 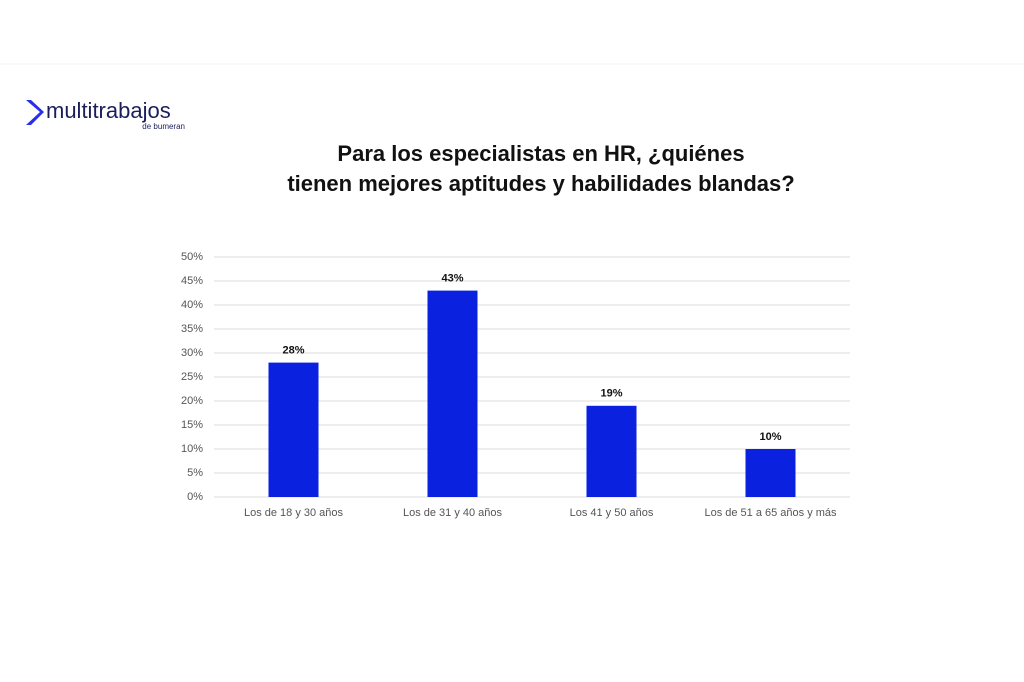 What do you see at coordinates (453, 513) in the screenshot?
I see `x-tick-label: Los de 31 y 40 años` at bounding box center [453, 513].